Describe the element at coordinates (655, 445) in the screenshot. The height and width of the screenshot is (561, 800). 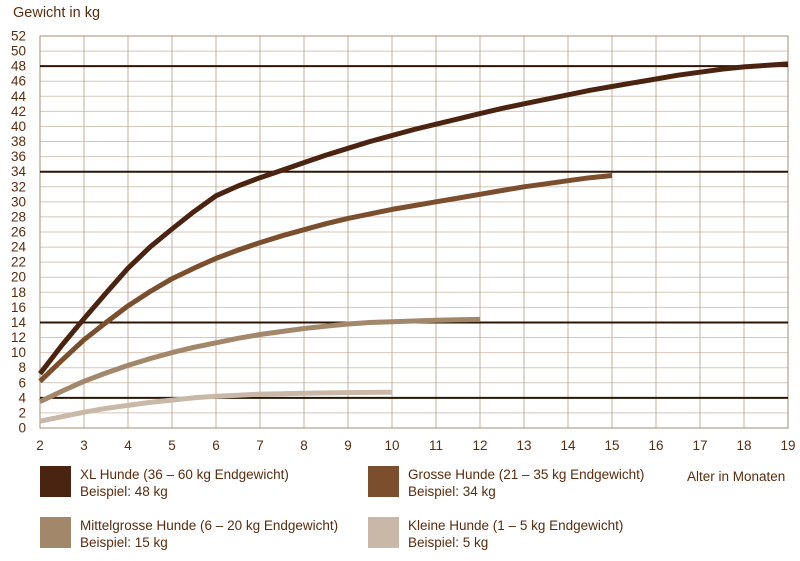
I see `x-tick-label: 16` at that location.